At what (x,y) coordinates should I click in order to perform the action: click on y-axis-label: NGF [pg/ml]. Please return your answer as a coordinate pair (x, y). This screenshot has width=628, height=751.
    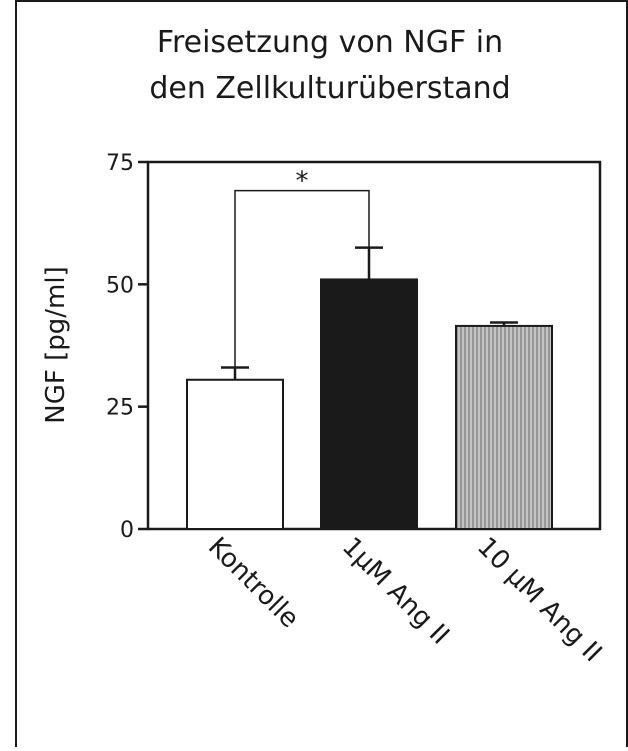
    Looking at the image, I should click on (56, 344).